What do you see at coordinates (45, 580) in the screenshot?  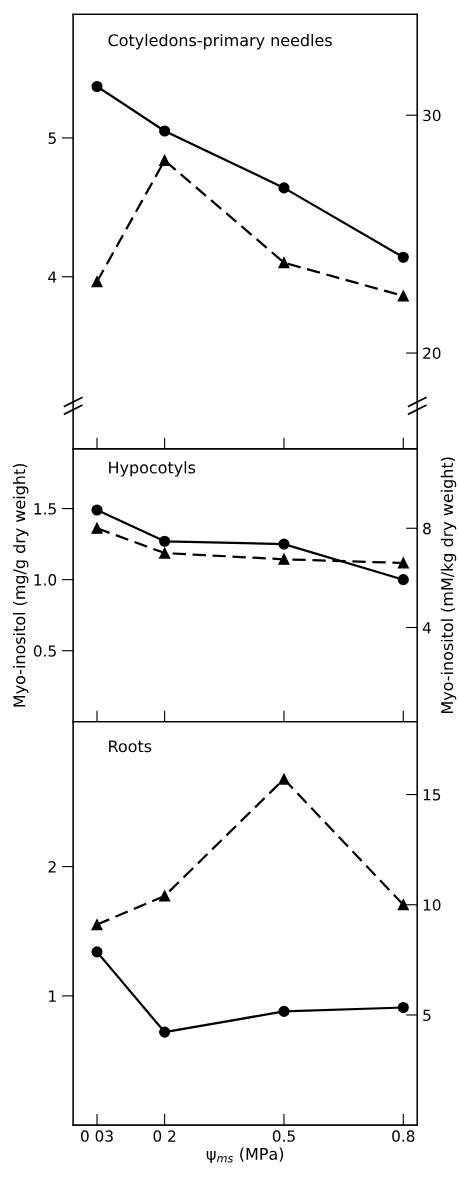 I see `y-tick-label: 1.0` at bounding box center [45, 580].